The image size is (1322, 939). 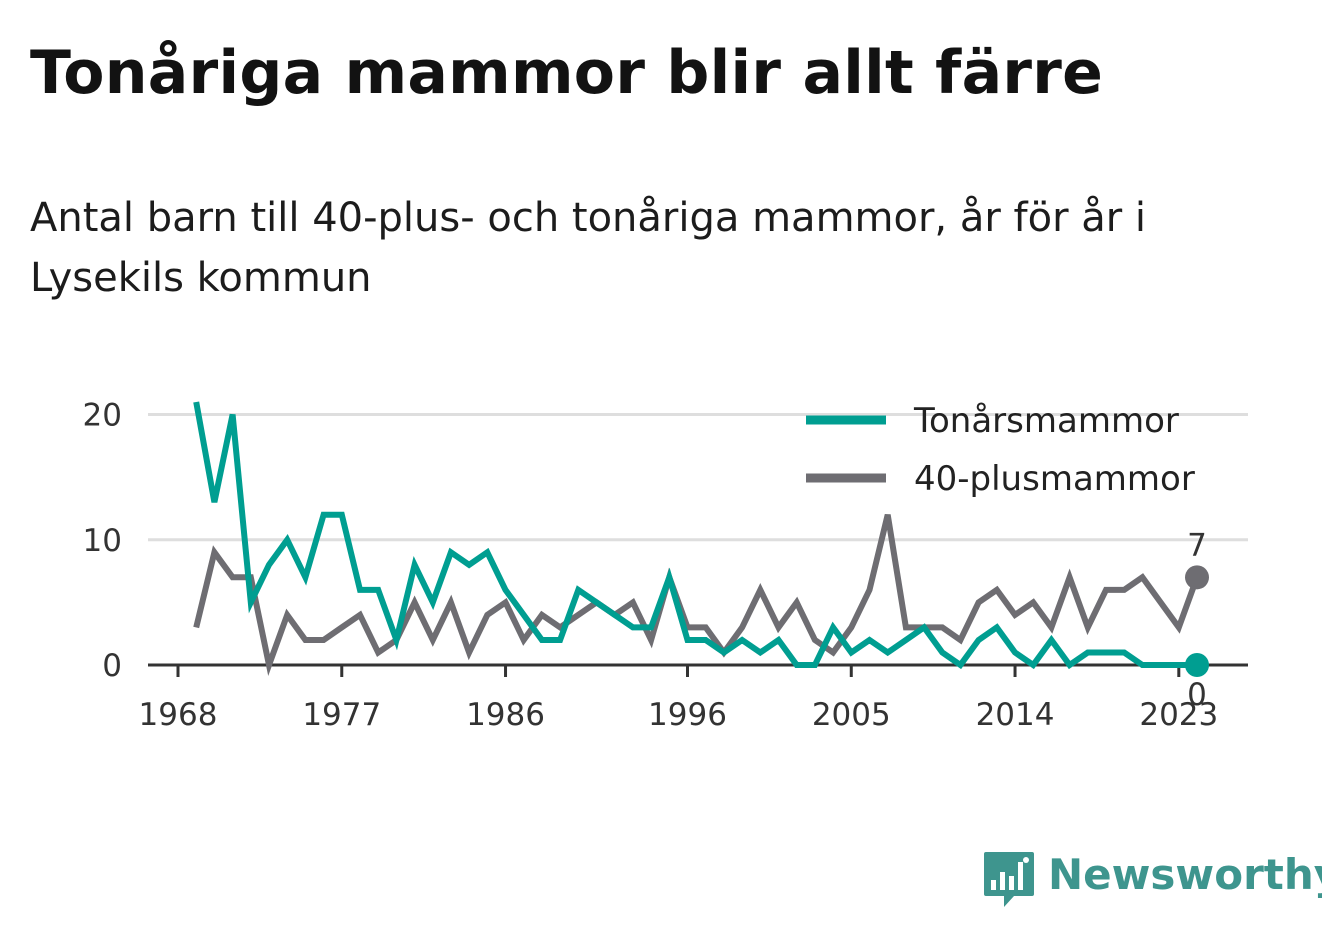 I want to click on y-tick-label: 0, so click(x=112, y=666).